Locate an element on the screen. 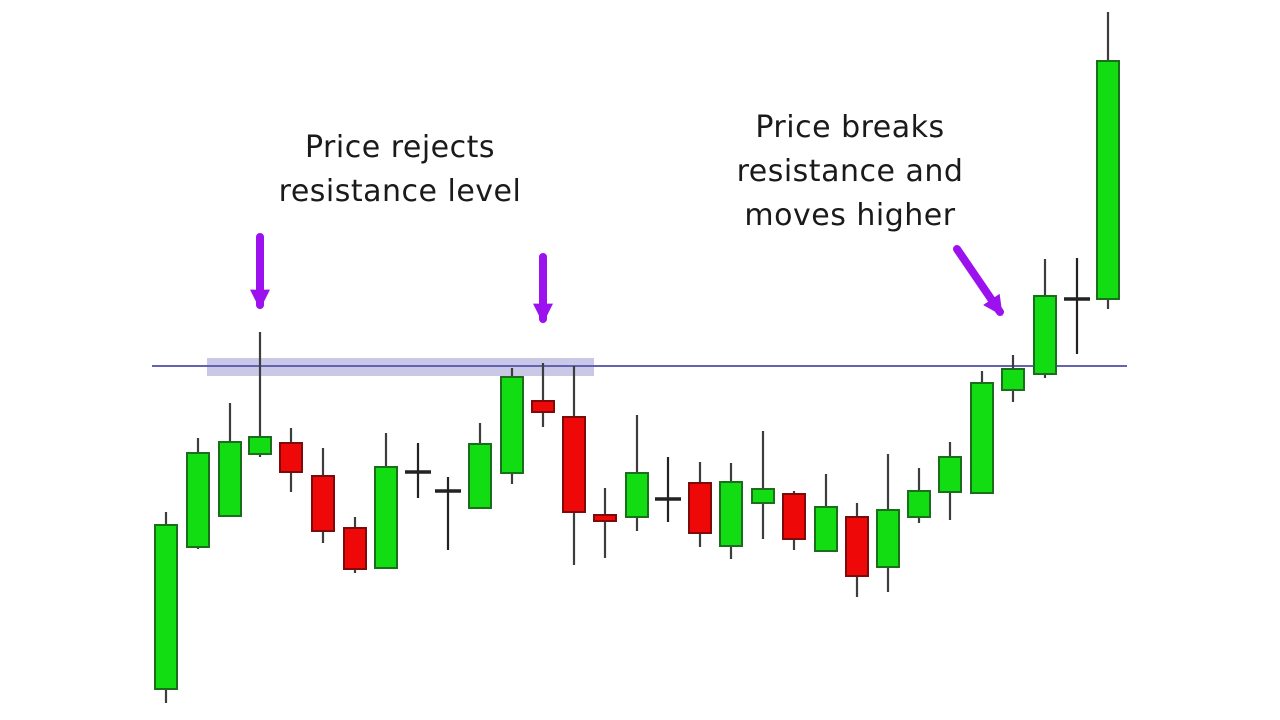 The image size is (1280, 720). breakout-arrow is located at coordinates (978, 280).